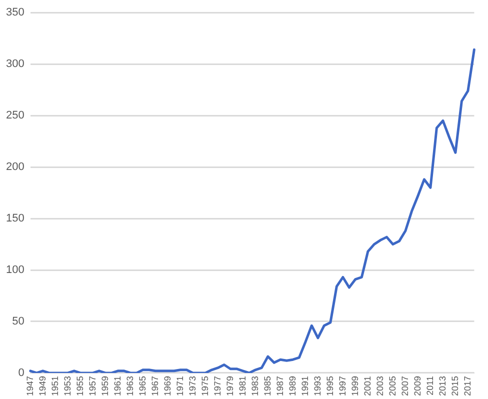  Describe the element at coordinates (429, 386) in the screenshot. I see `x-tick-label: 2011` at that location.